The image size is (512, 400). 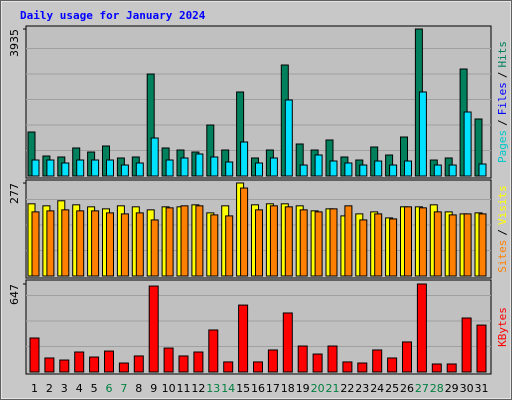 I want to click on legend-entry: Hits, so click(x=502, y=54).